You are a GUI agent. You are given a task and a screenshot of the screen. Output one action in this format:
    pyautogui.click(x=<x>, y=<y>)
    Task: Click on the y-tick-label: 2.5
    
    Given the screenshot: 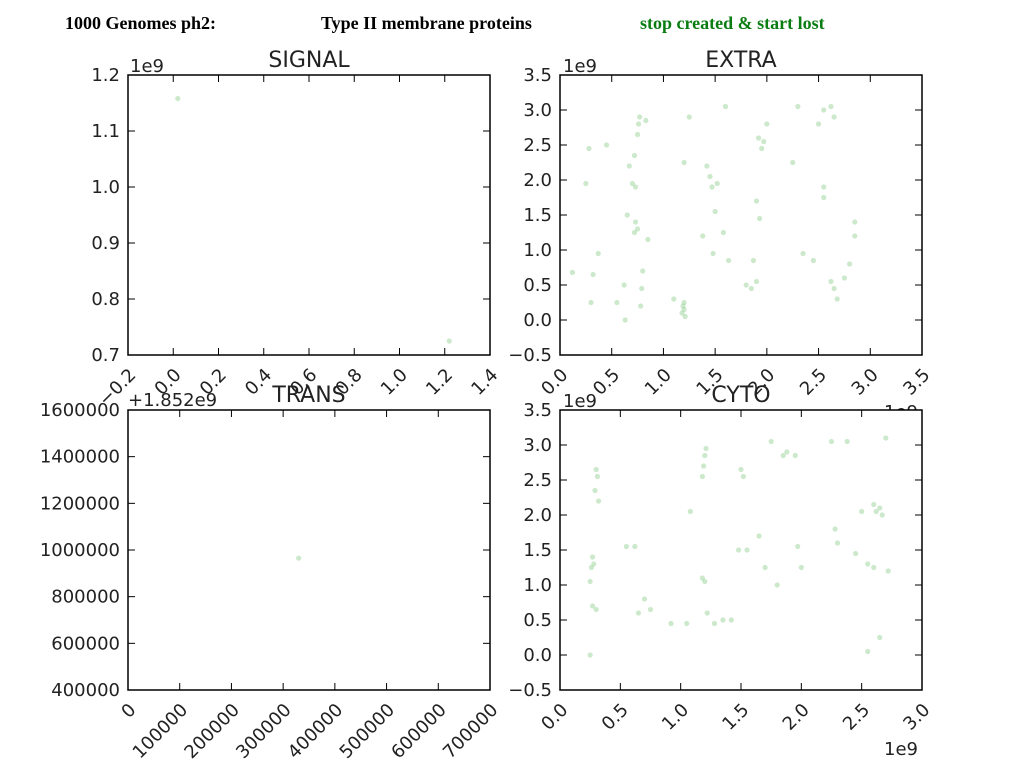 What is the action you would take?
    pyautogui.click(x=537, y=145)
    